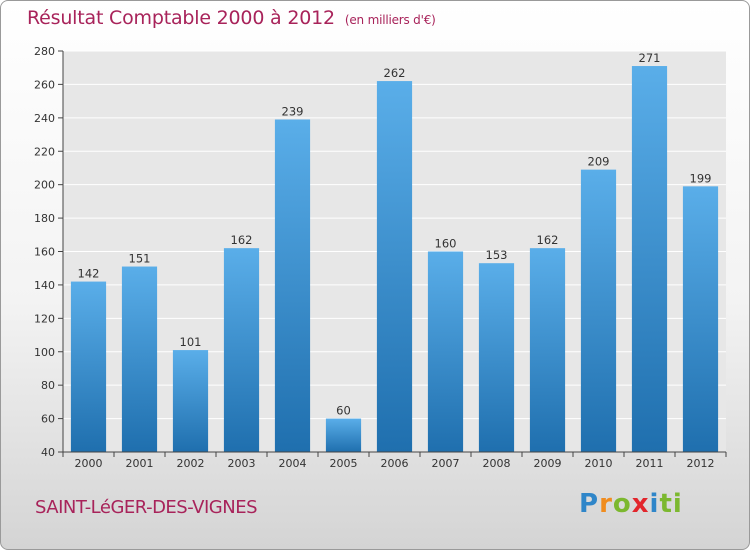 The image size is (750, 550). Describe the element at coordinates (395, 73) in the screenshot. I see `bar-value-label: 262` at that location.